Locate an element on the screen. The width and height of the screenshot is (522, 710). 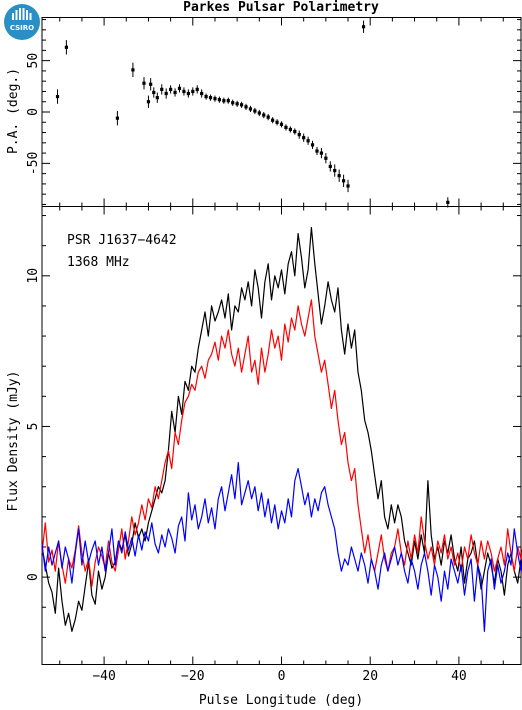
chart-title: Parkes Pulsar Polarimetry is located at coordinates (281, 7).